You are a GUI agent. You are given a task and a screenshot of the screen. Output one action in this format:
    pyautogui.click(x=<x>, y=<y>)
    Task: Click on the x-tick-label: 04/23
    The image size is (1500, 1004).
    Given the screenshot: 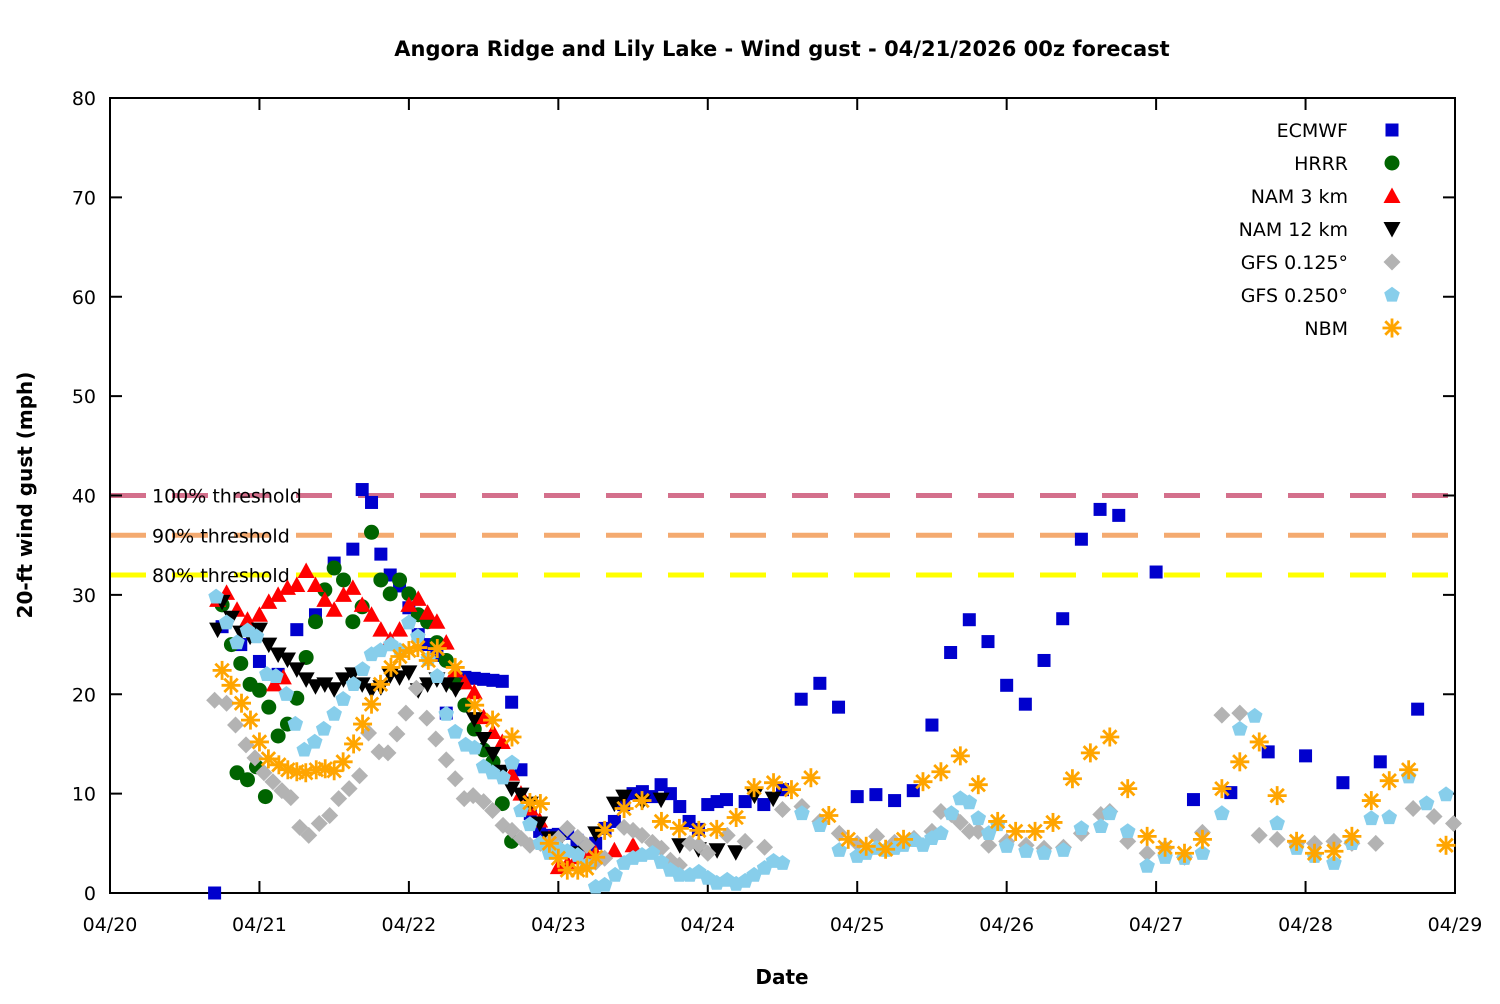 What is the action you would take?
    pyautogui.click(x=558, y=925)
    